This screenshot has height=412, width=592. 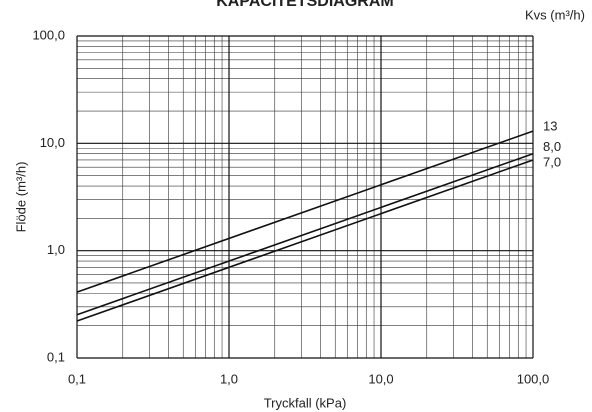 I want to click on y-tick-label: 10,0, so click(x=52, y=142).